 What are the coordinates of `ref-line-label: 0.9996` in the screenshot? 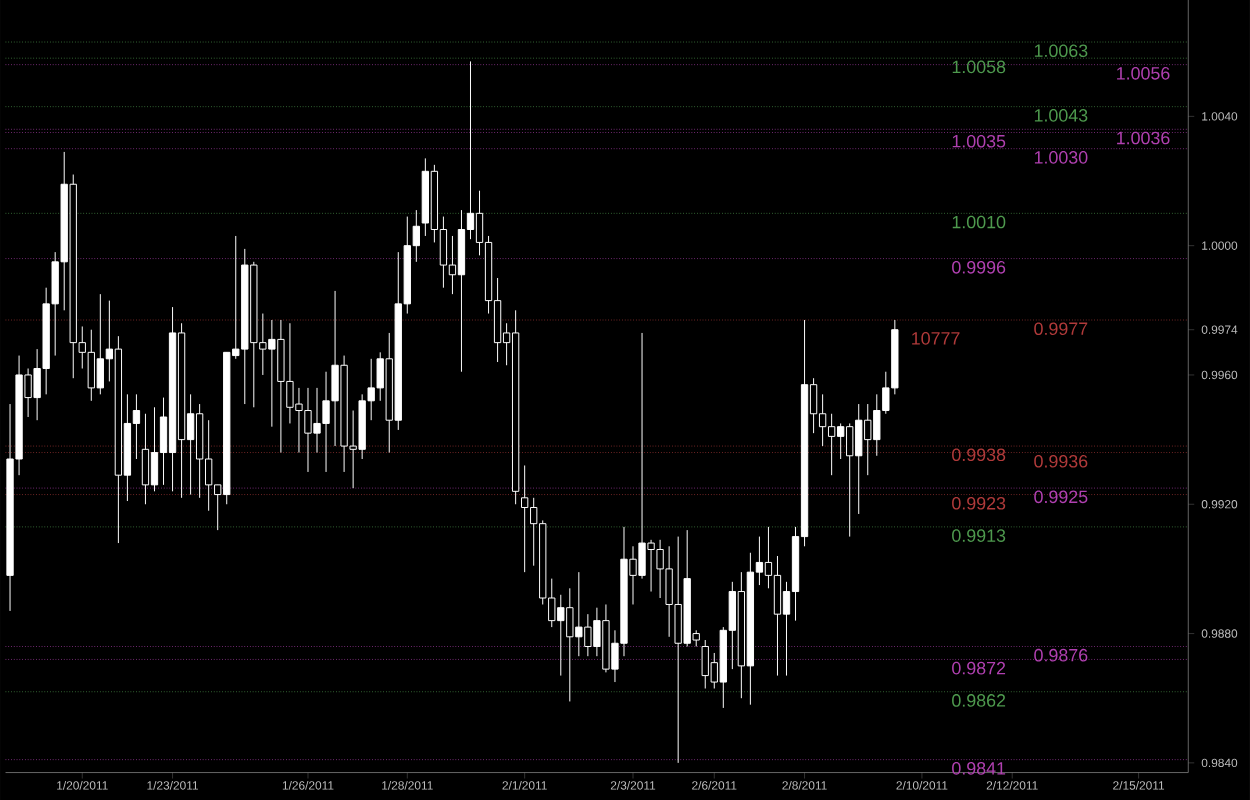 It's located at (979, 267).